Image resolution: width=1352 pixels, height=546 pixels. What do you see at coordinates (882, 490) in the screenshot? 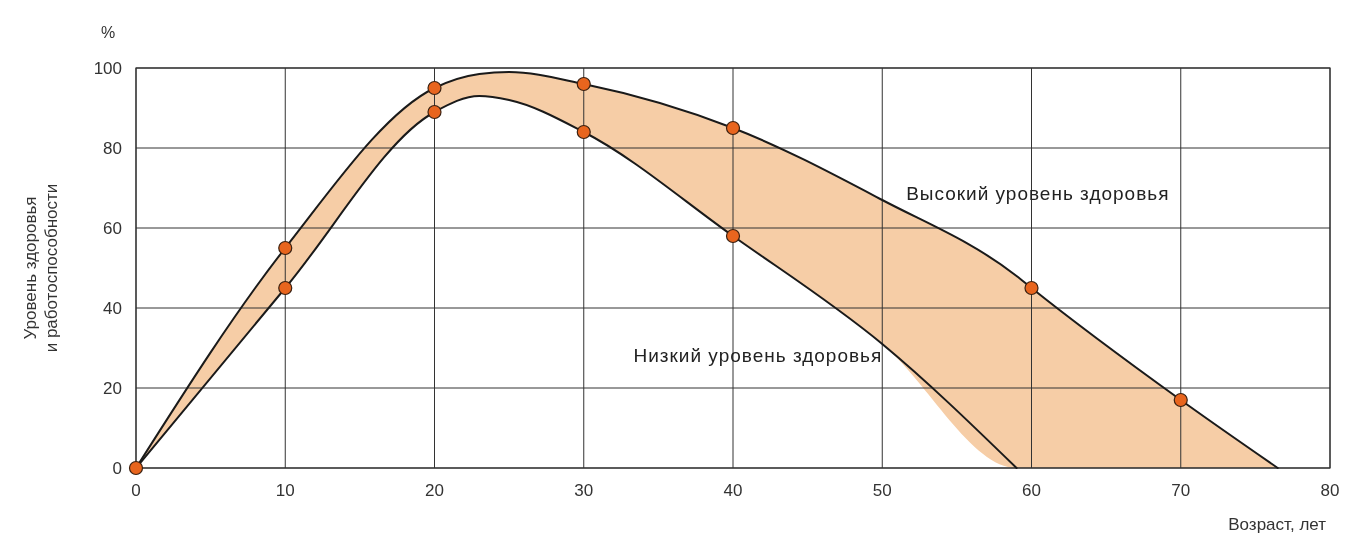
I see `x-tick-label: 50` at bounding box center [882, 490].